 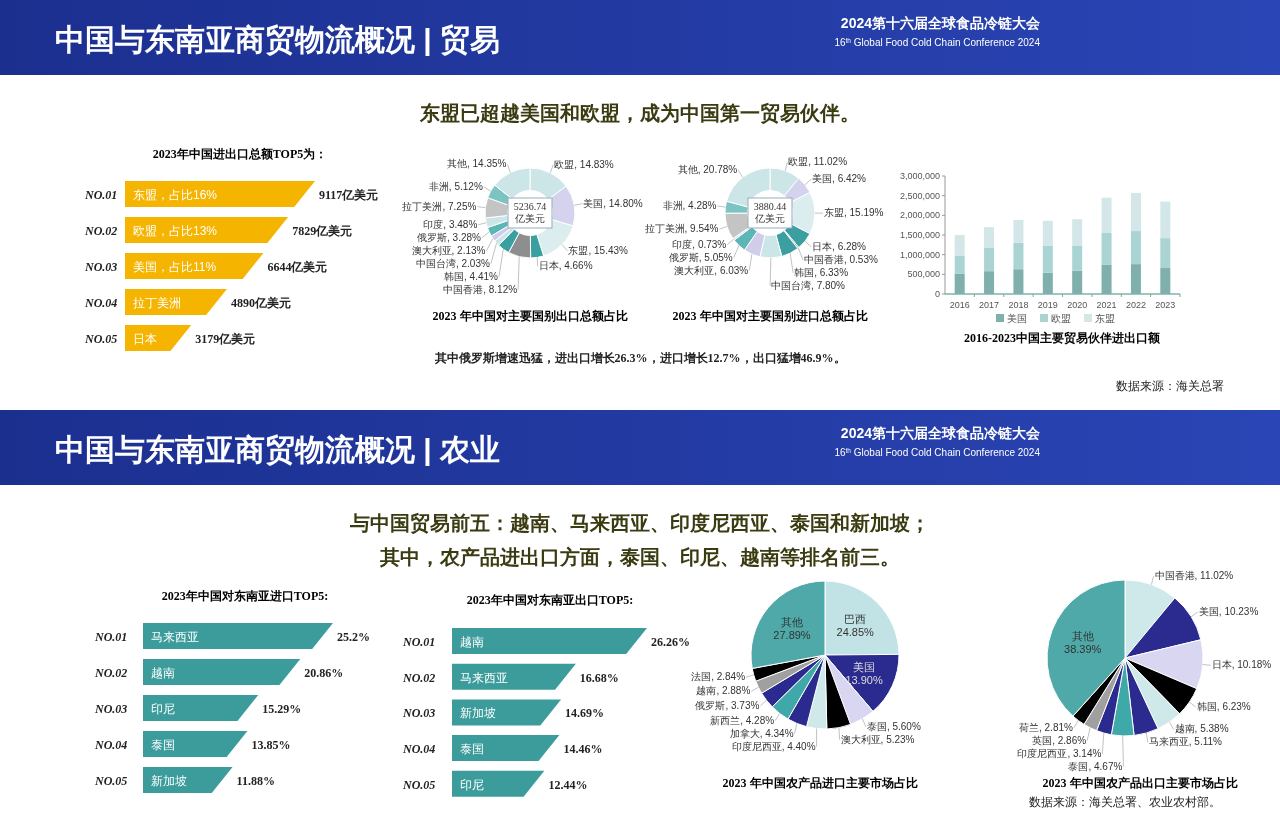 I want to click on x-tick-label: 2022, so click(x=1135, y=305).